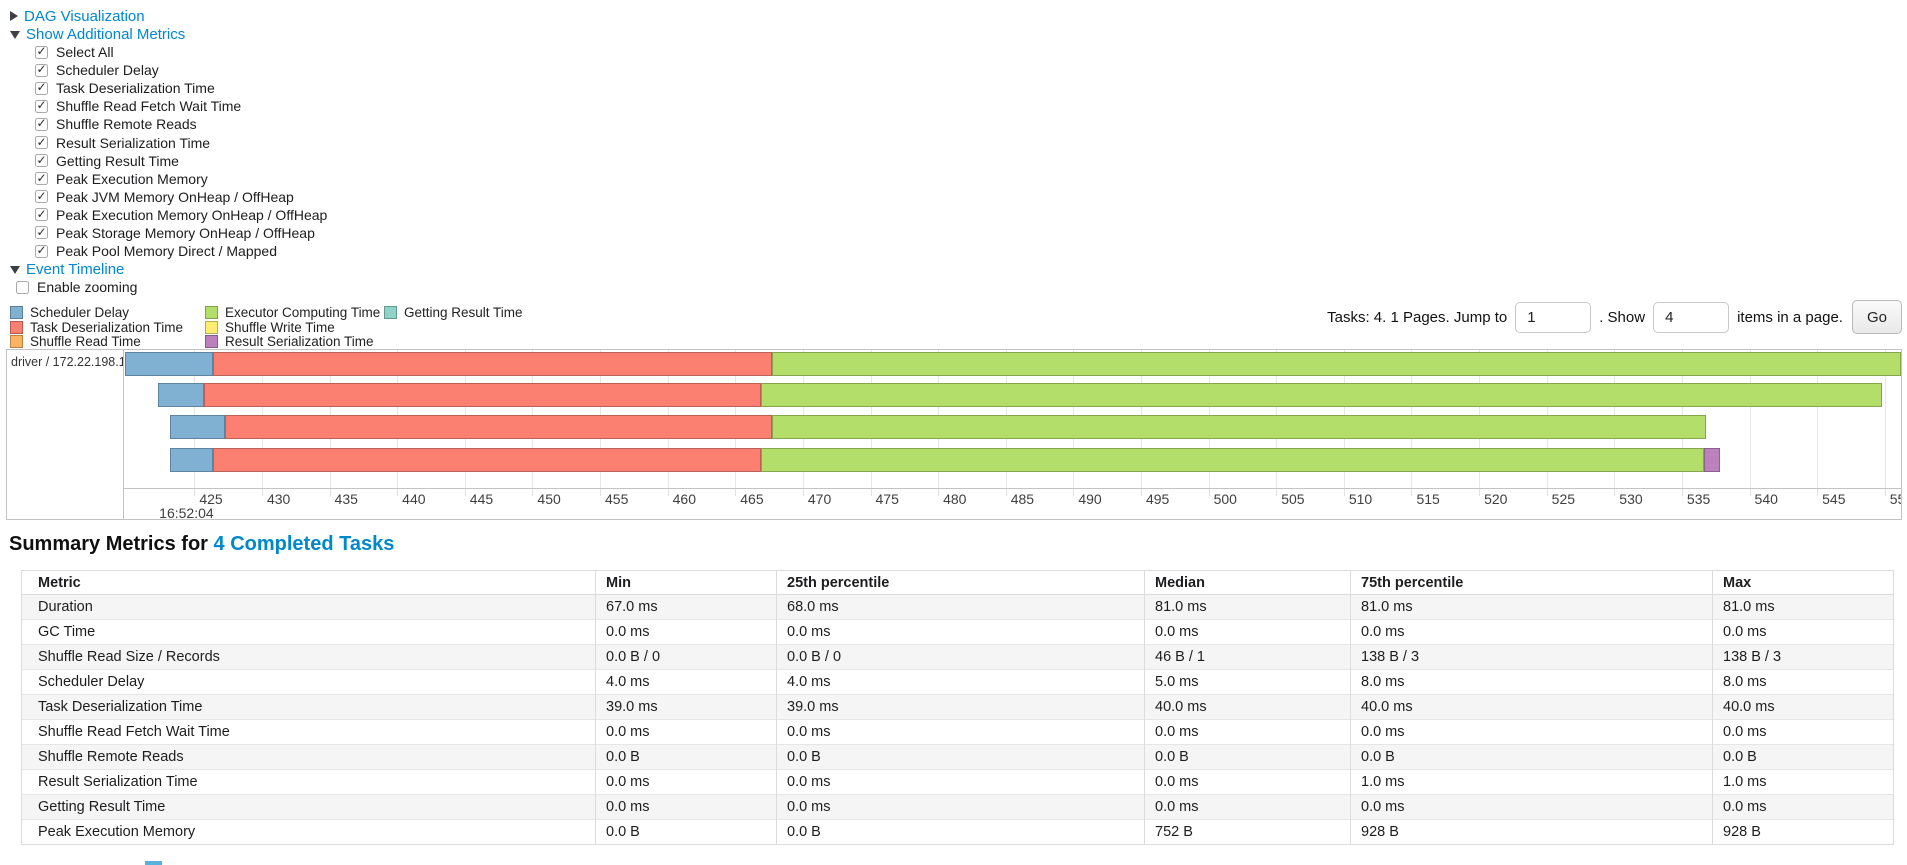  Describe the element at coordinates (1563, 499) in the screenshot. I see `axis-tick-label: 525` at that location.